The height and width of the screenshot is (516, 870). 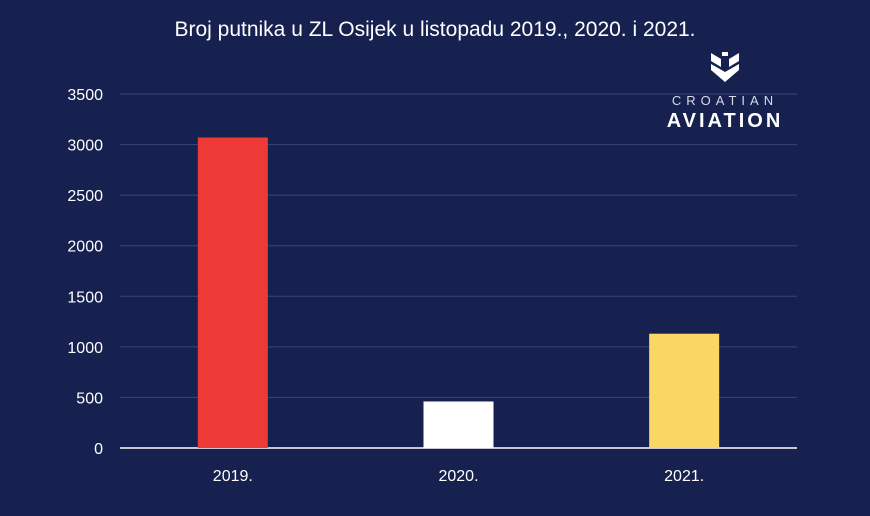 What do you see at coordinates (85, 348) in the screenshot?
I see `y-tick-label: 1000` at bounding box center [85, 348].